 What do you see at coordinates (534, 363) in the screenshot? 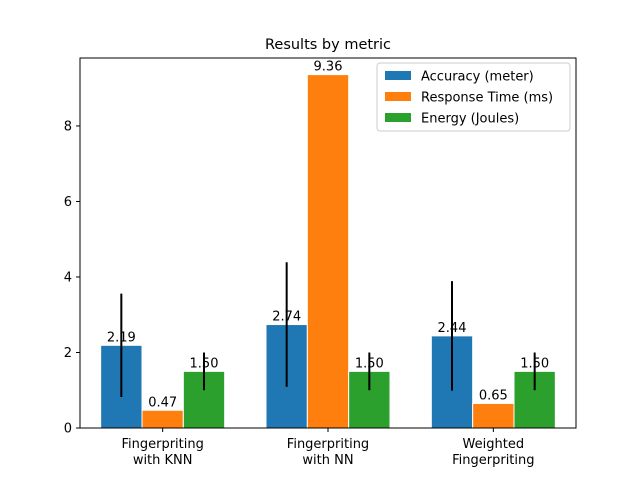
I see `data-label-s2-c2: 1.50` at bounding box center [534, 363].